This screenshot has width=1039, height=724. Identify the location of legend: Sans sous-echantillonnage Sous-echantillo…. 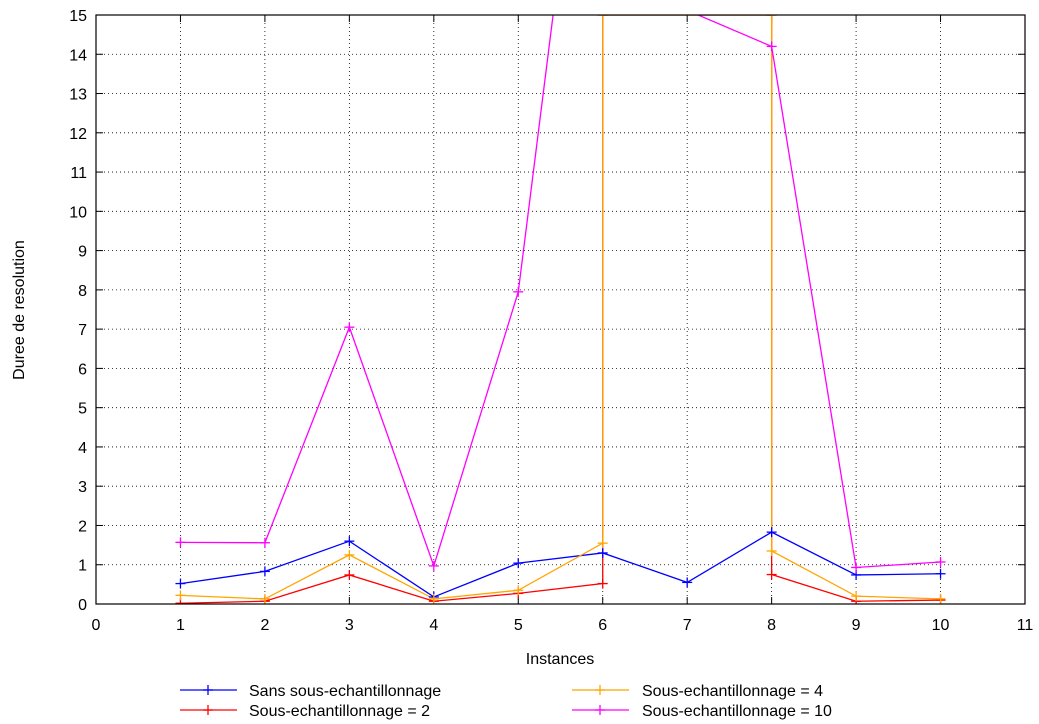
(506, 701).